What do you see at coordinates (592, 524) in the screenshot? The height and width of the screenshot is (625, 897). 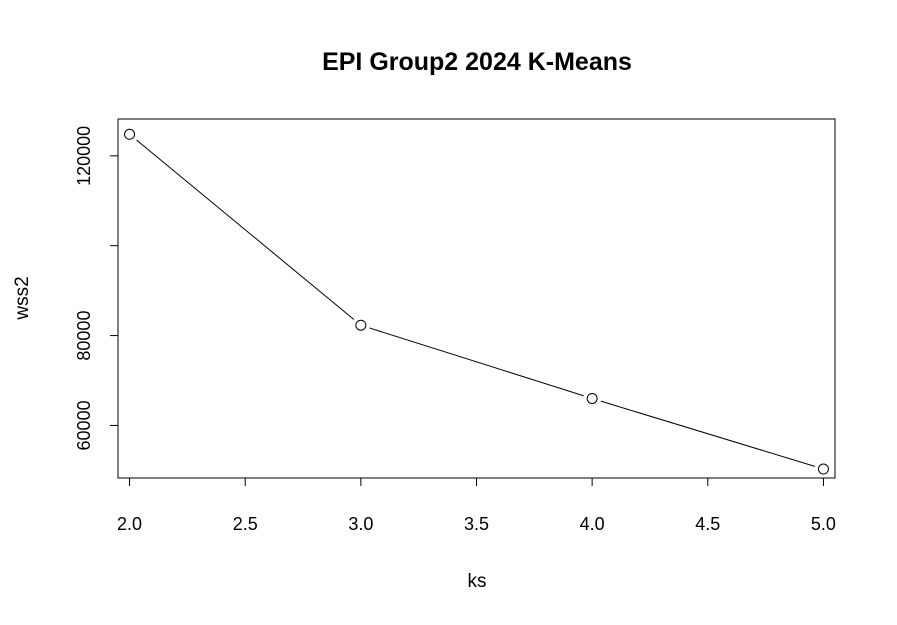 I see `x-tick-label: 4.0` at bounding box center [592, 524].